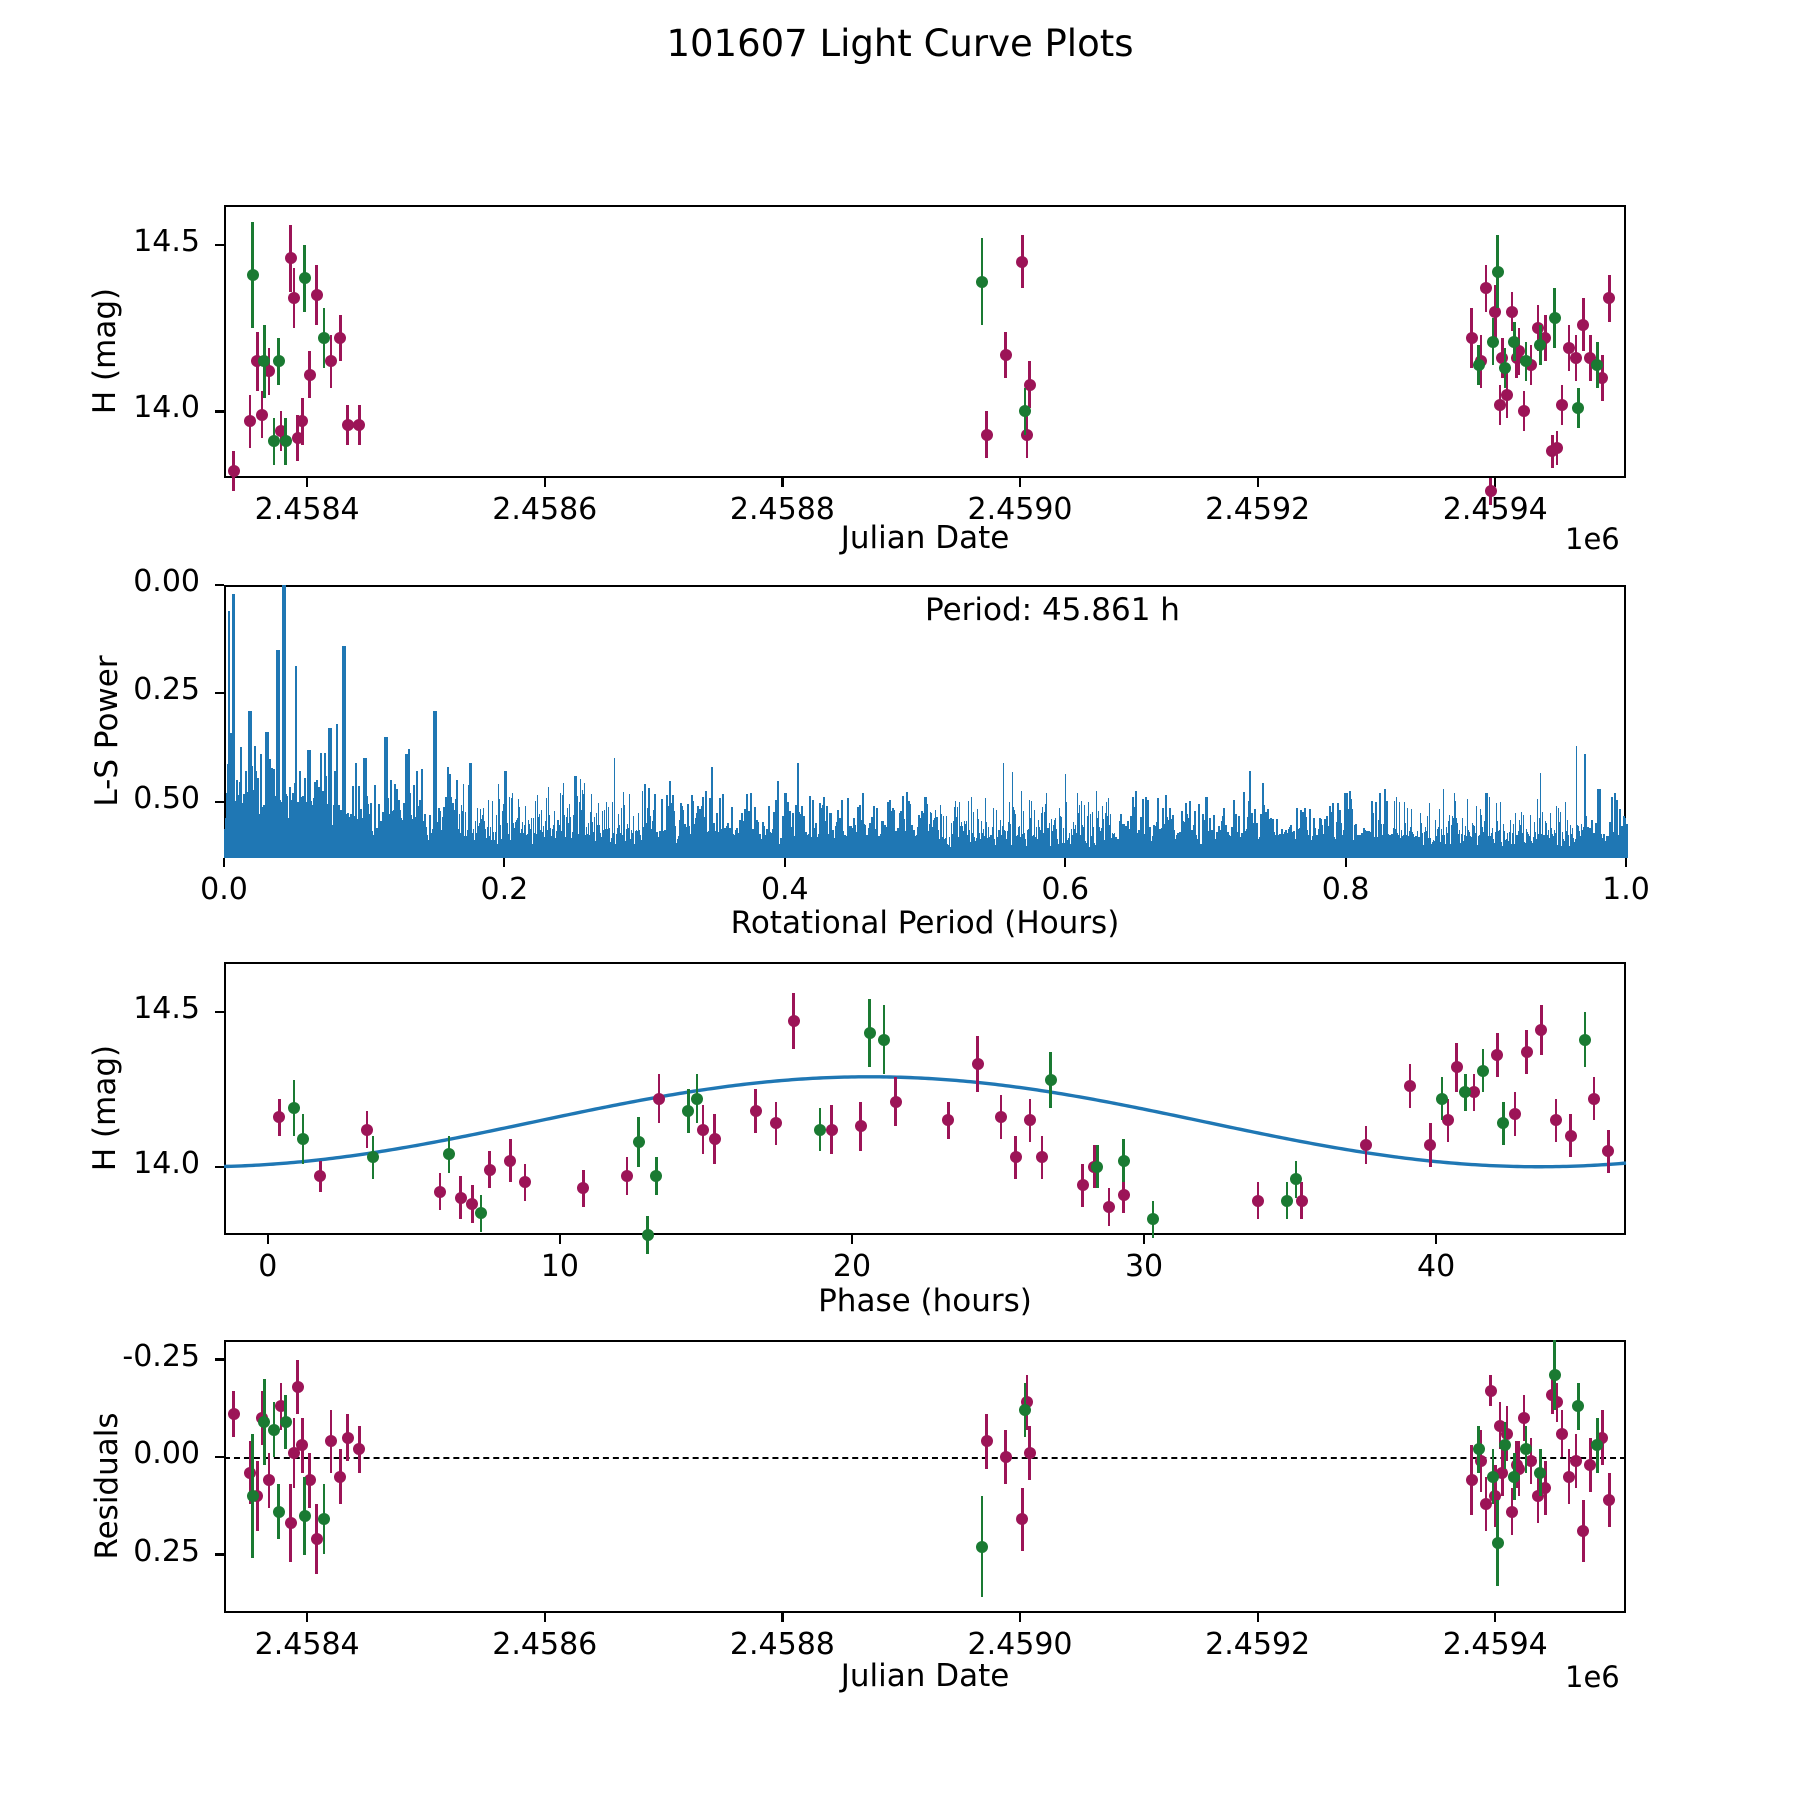 Image resolution: width=1800 pixels, height=1800 pixels. Describe the element at coordinates (166, 690) in the screenshot. I see `panel2-ytick-label: 0.25` at that location.